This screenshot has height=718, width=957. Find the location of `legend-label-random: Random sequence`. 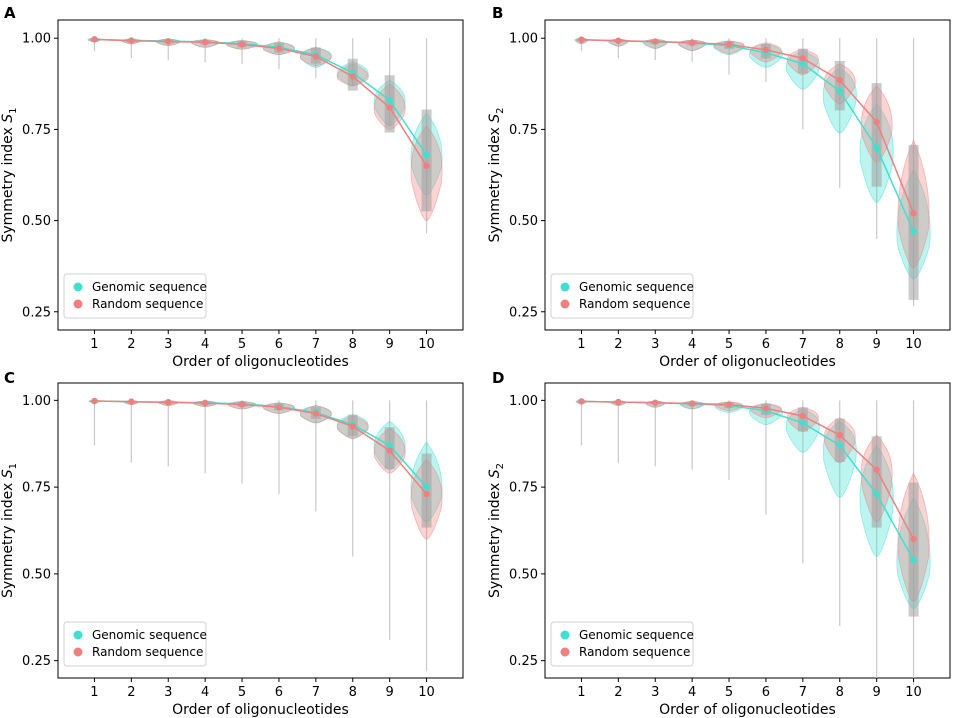

legend-label-random: Random sequence is located at coordinates (147, 304).